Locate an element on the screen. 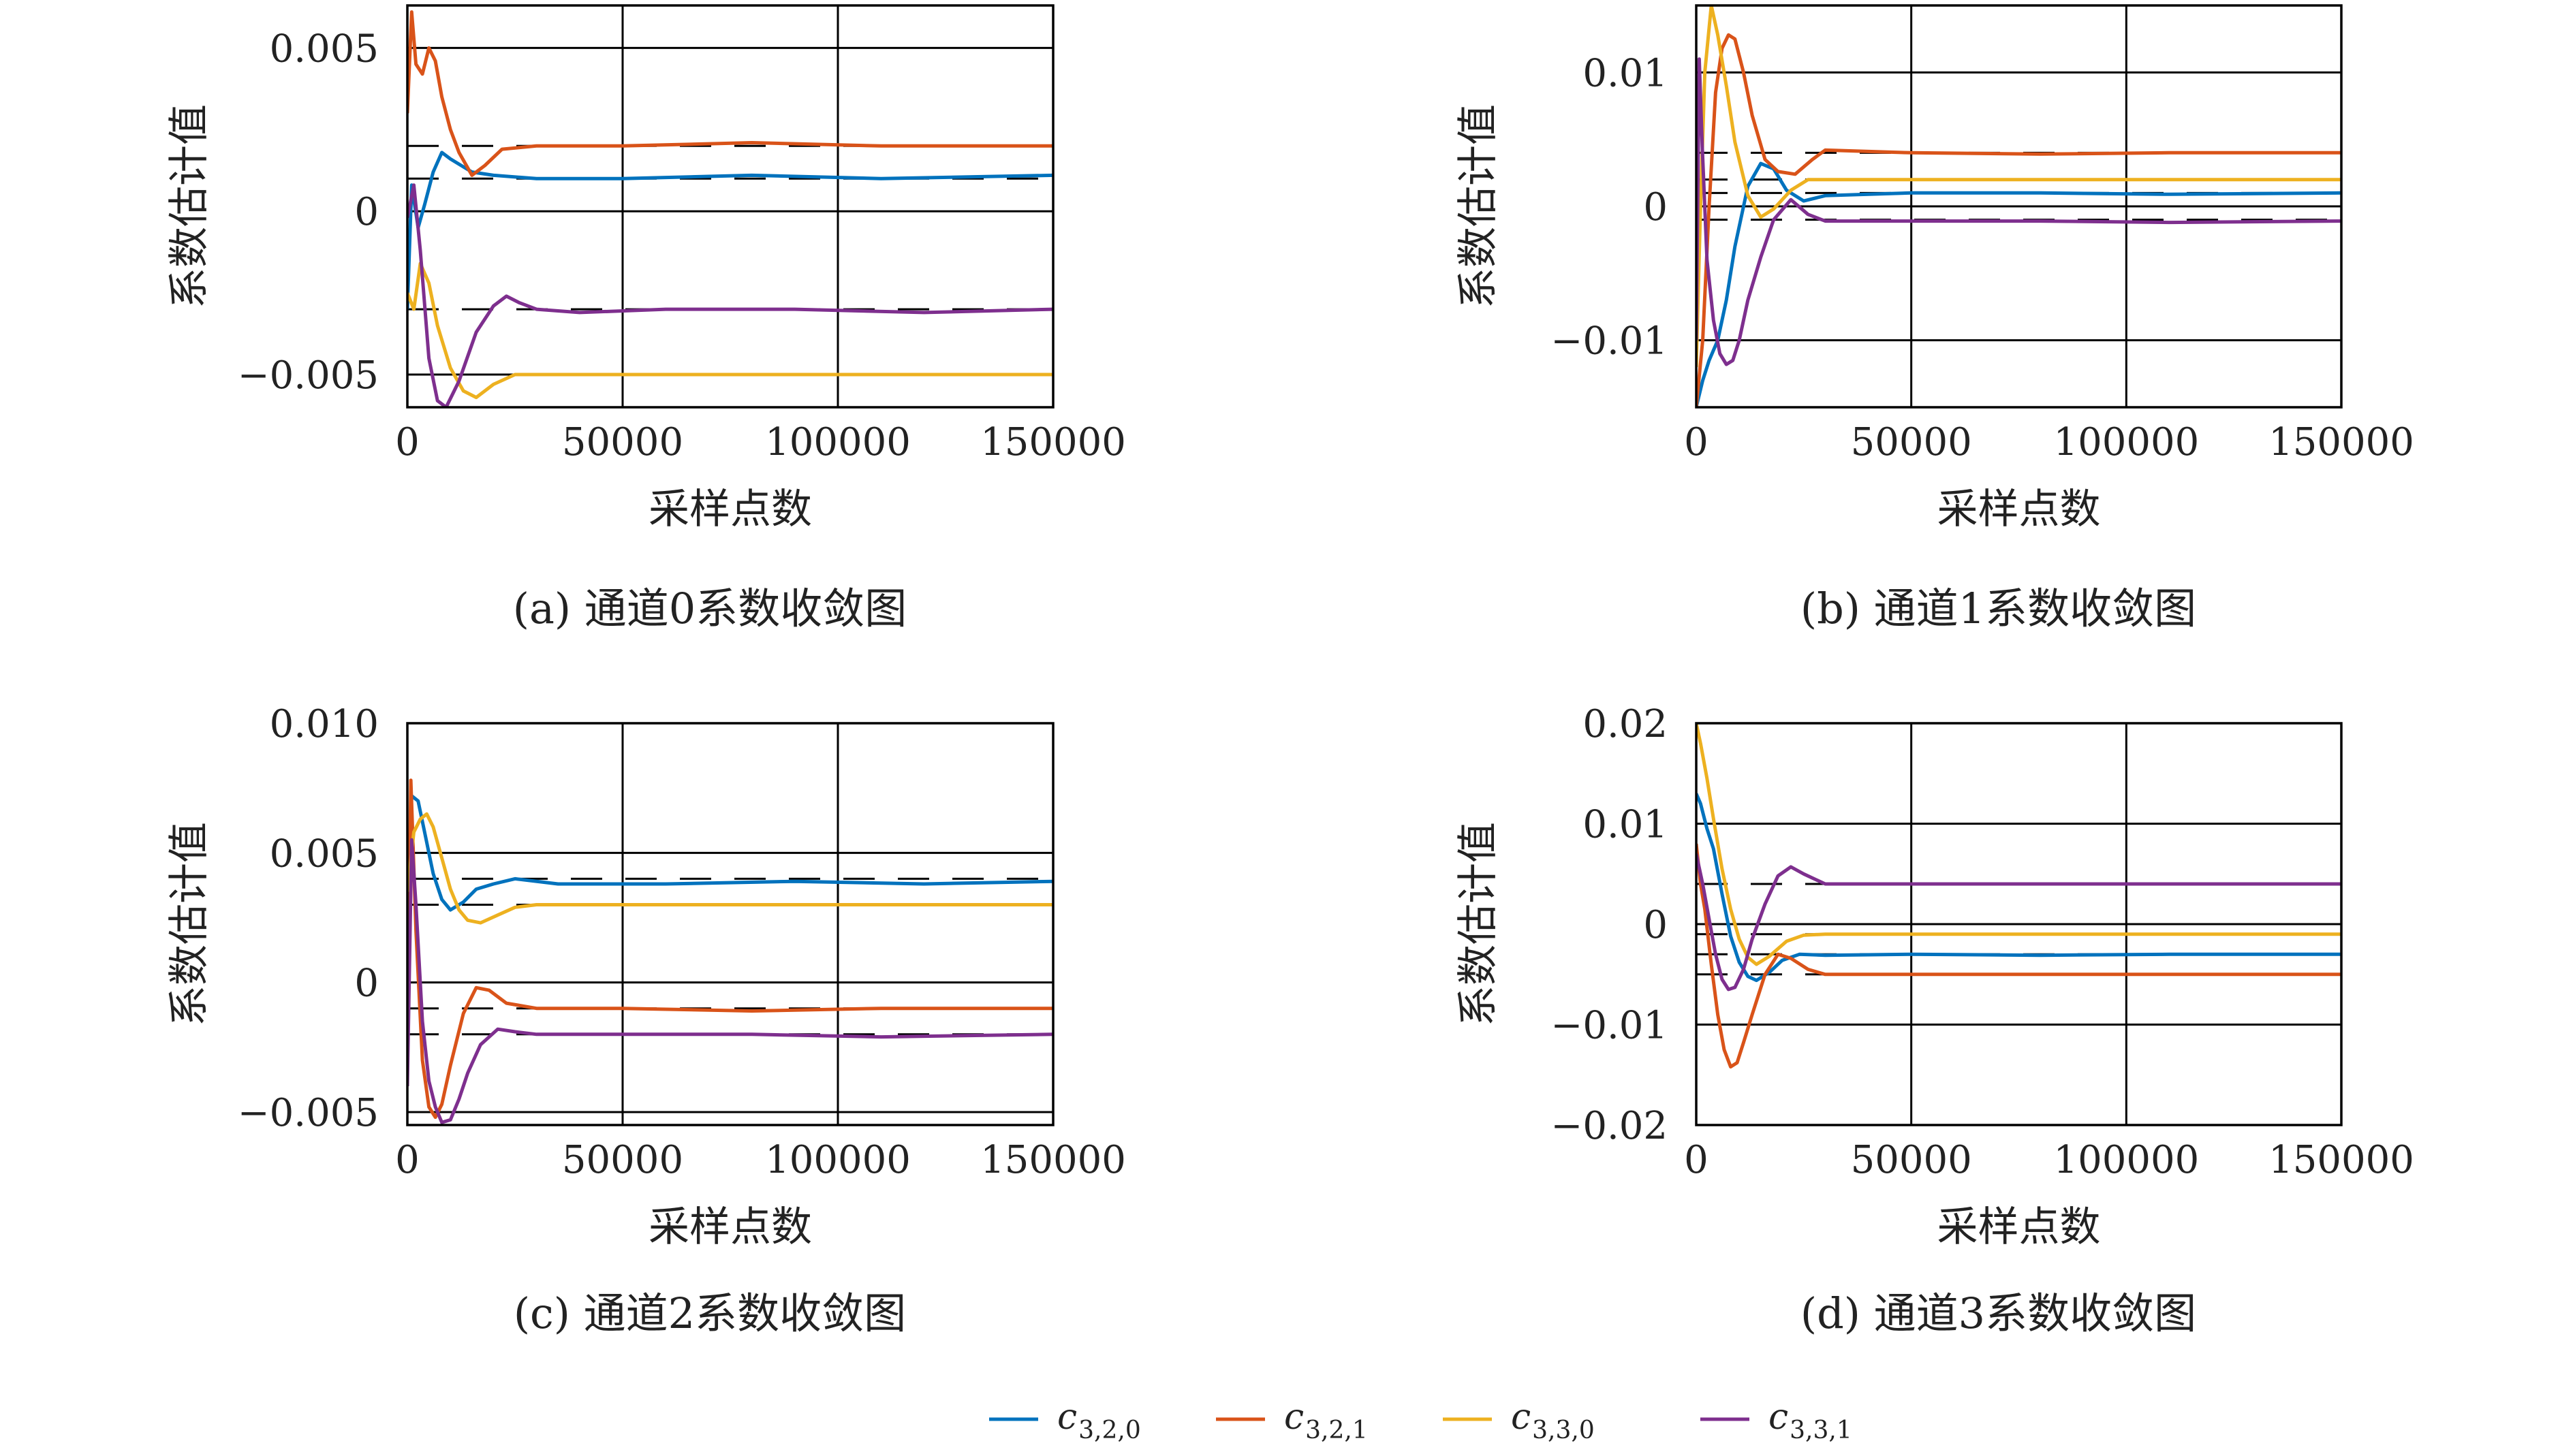  legend-item-c320: c3,2,0 is located at coordinates (1065, 1420).